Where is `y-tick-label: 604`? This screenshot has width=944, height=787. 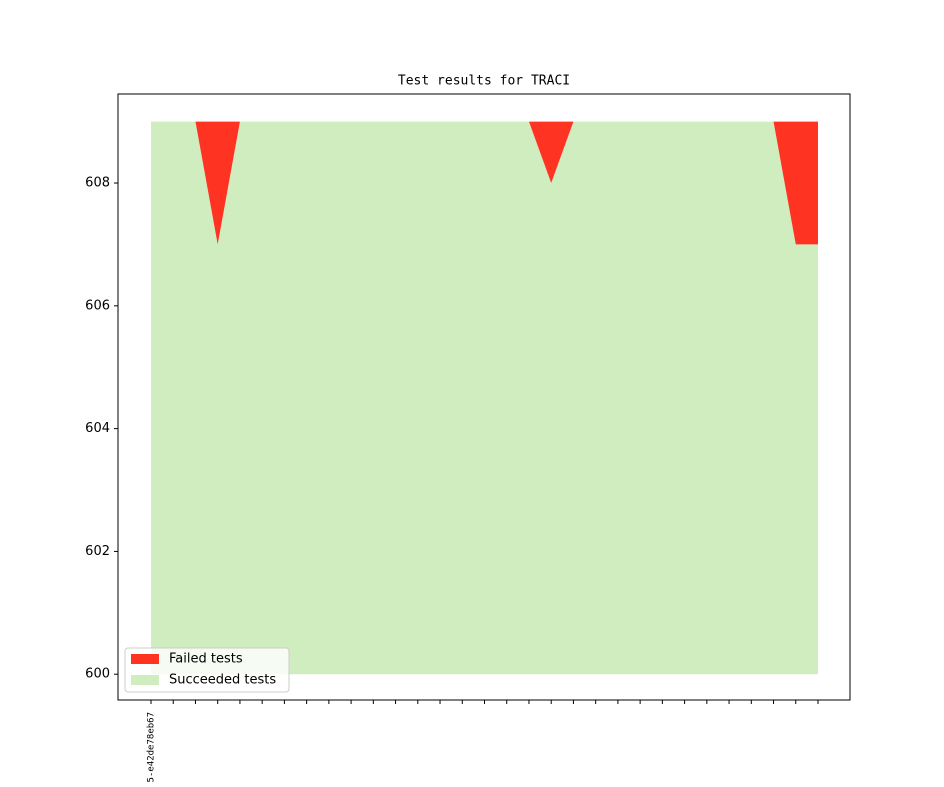 y-tick-label: 604 is located at coordinates (97, 428).